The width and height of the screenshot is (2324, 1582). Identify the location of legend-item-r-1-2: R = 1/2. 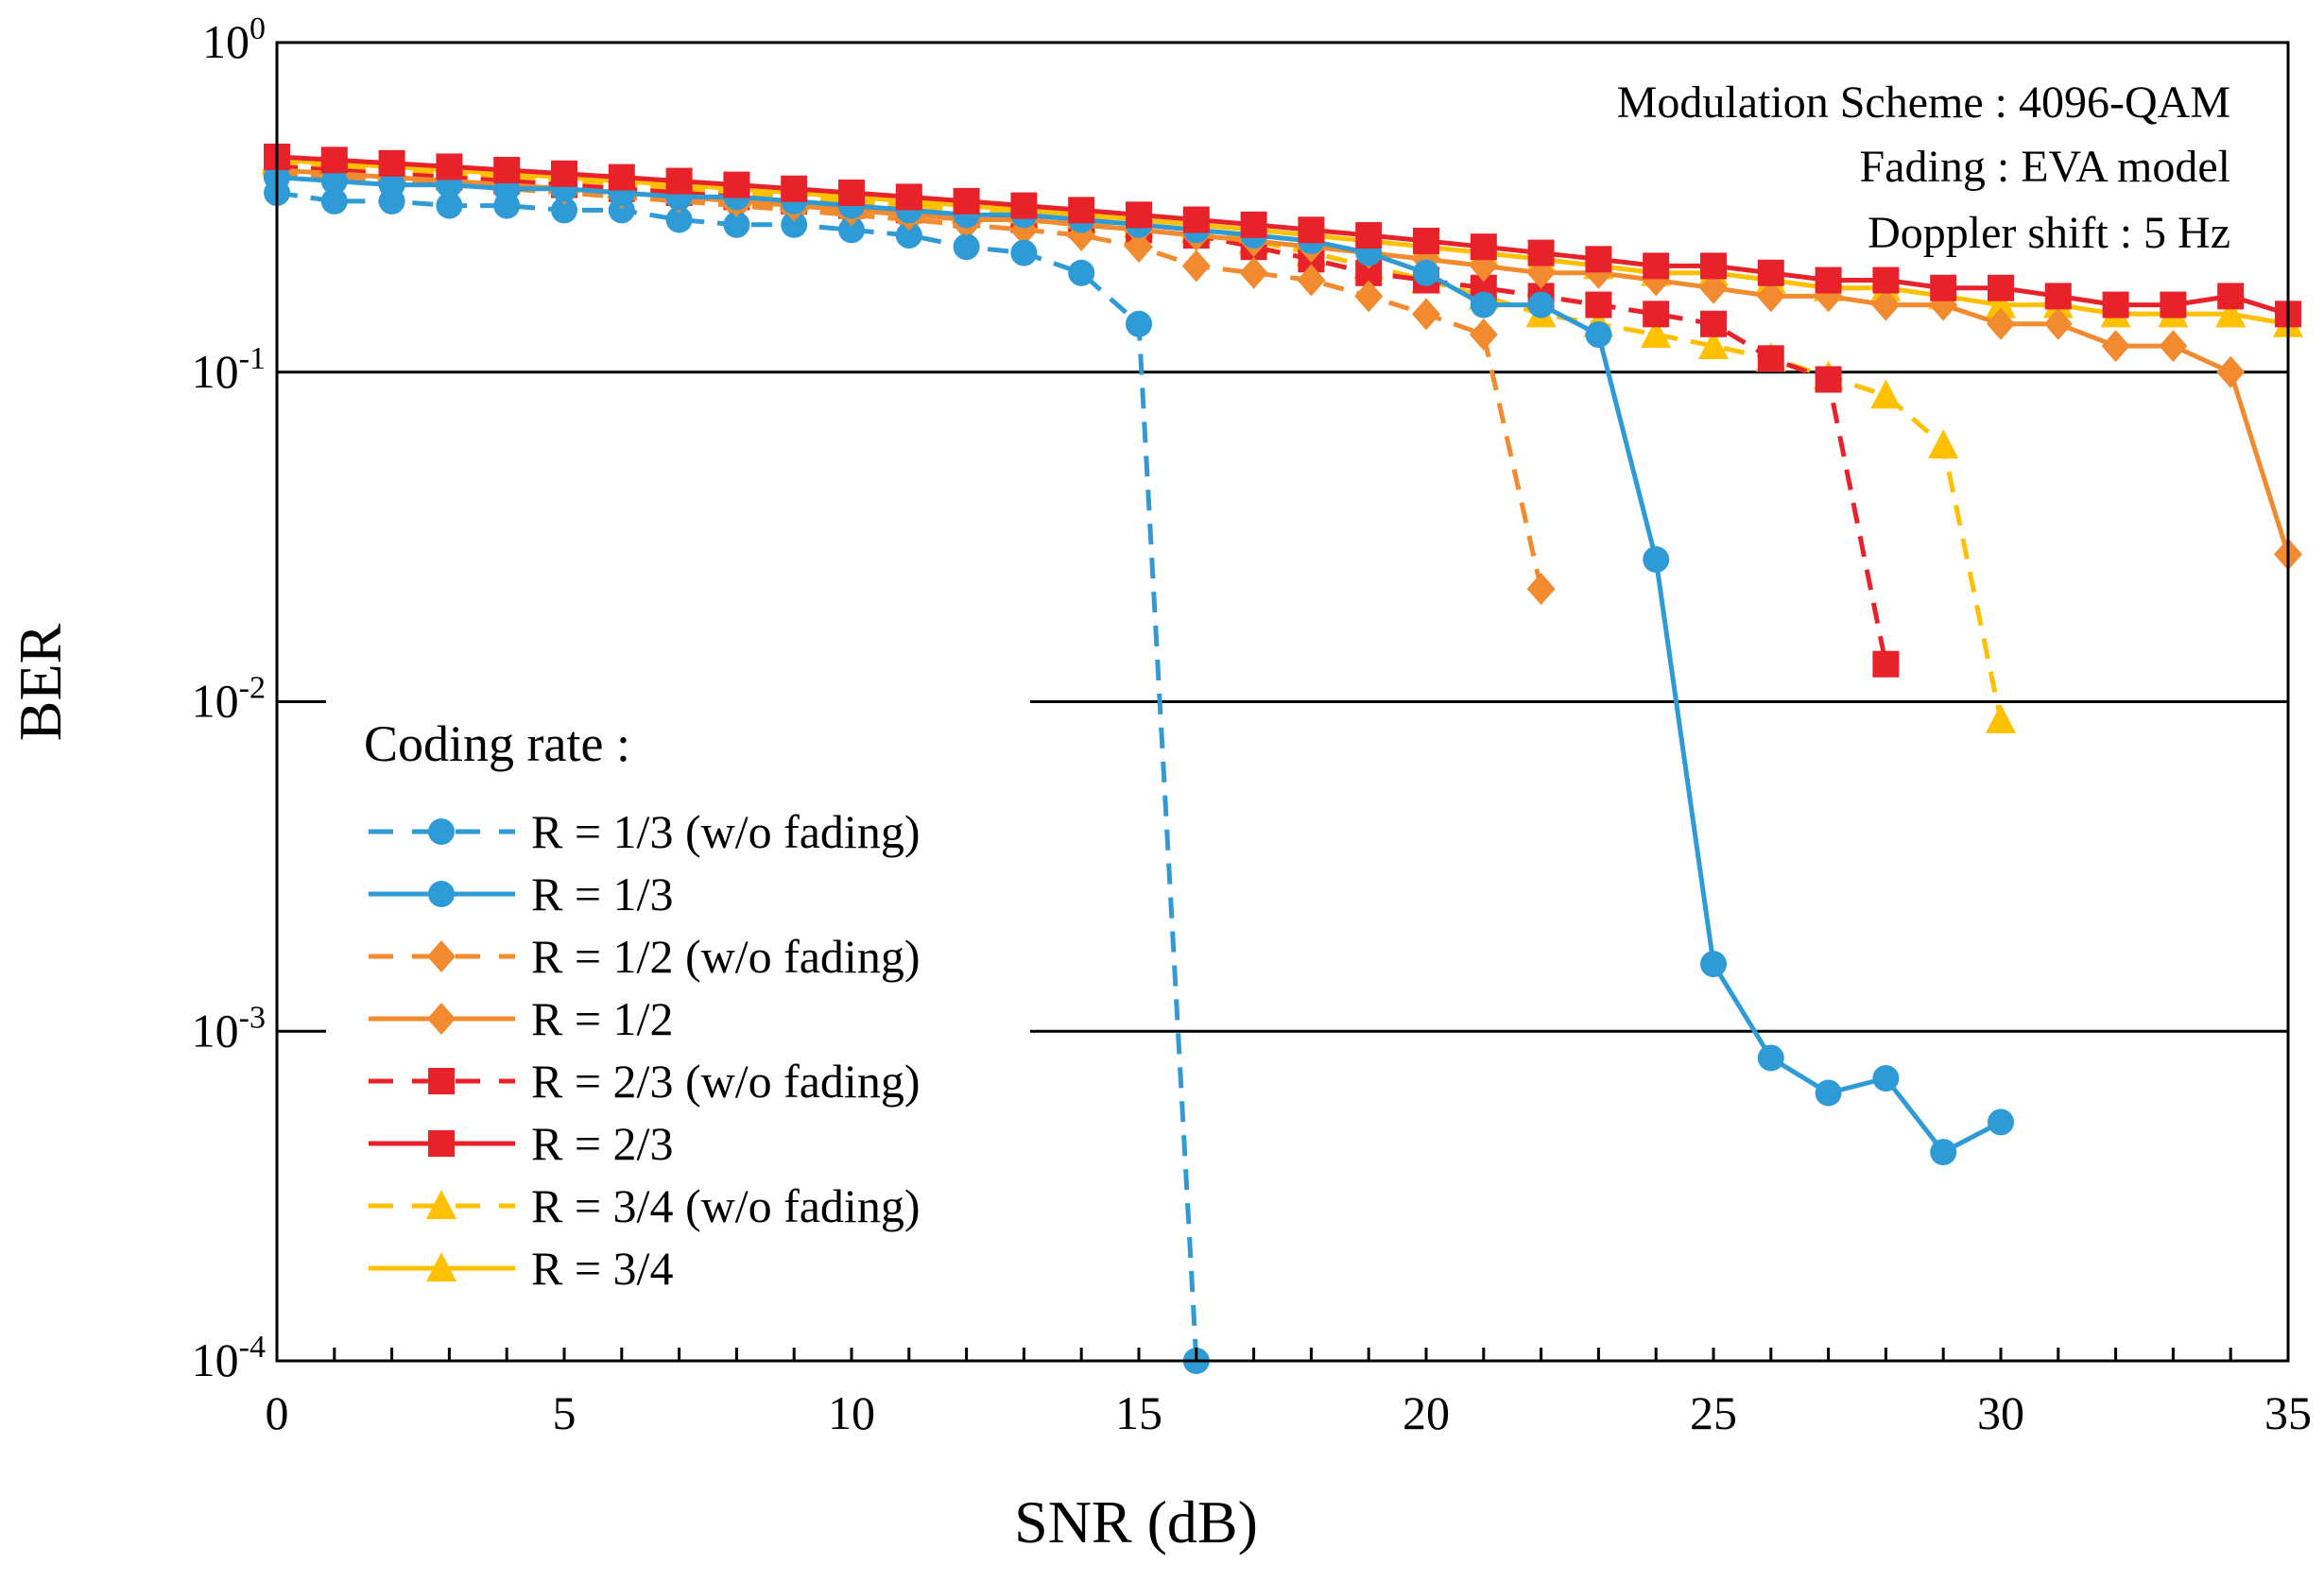
(521, 1018).